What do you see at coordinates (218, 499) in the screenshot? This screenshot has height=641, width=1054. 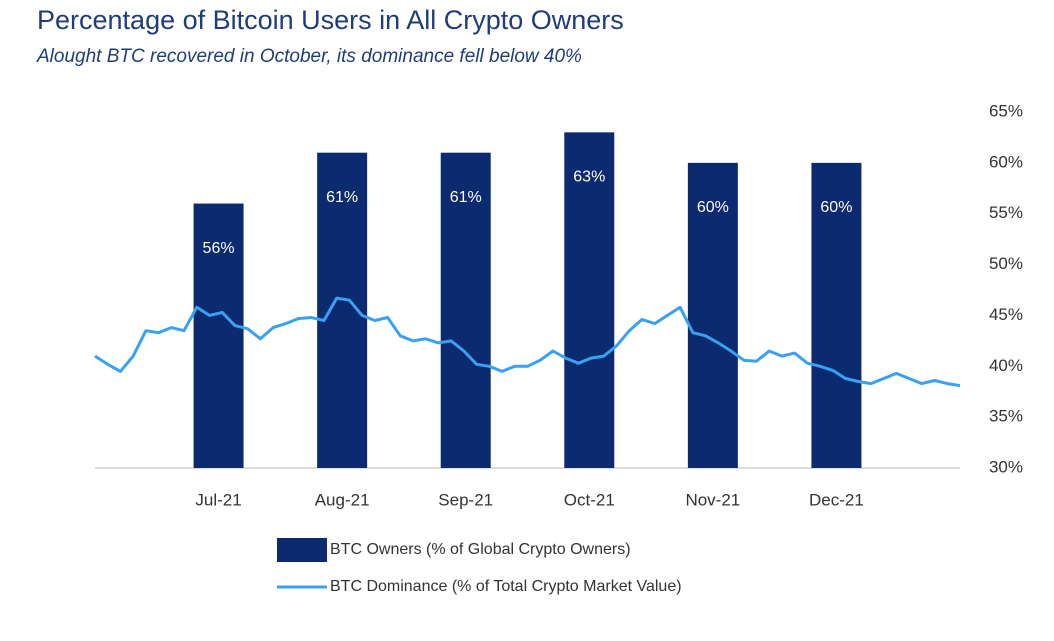 I see `x-tick-label: Jul-21` at bounding box center [218, 499].